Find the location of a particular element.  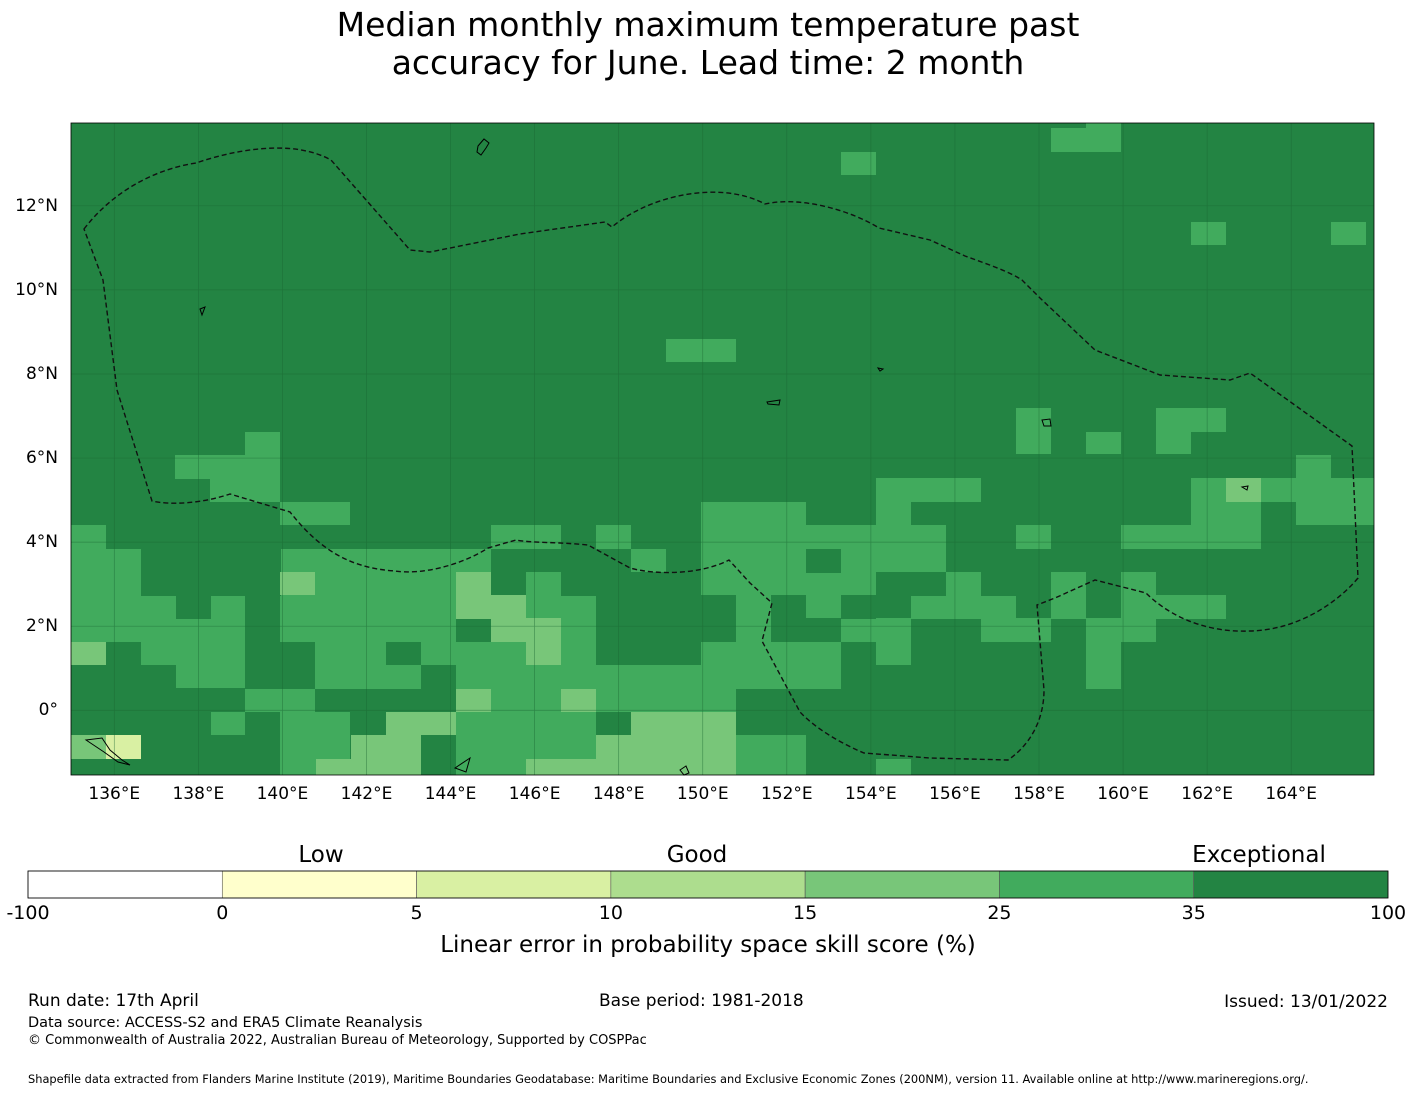

category-low: Low is located at coordinates (321, 855).